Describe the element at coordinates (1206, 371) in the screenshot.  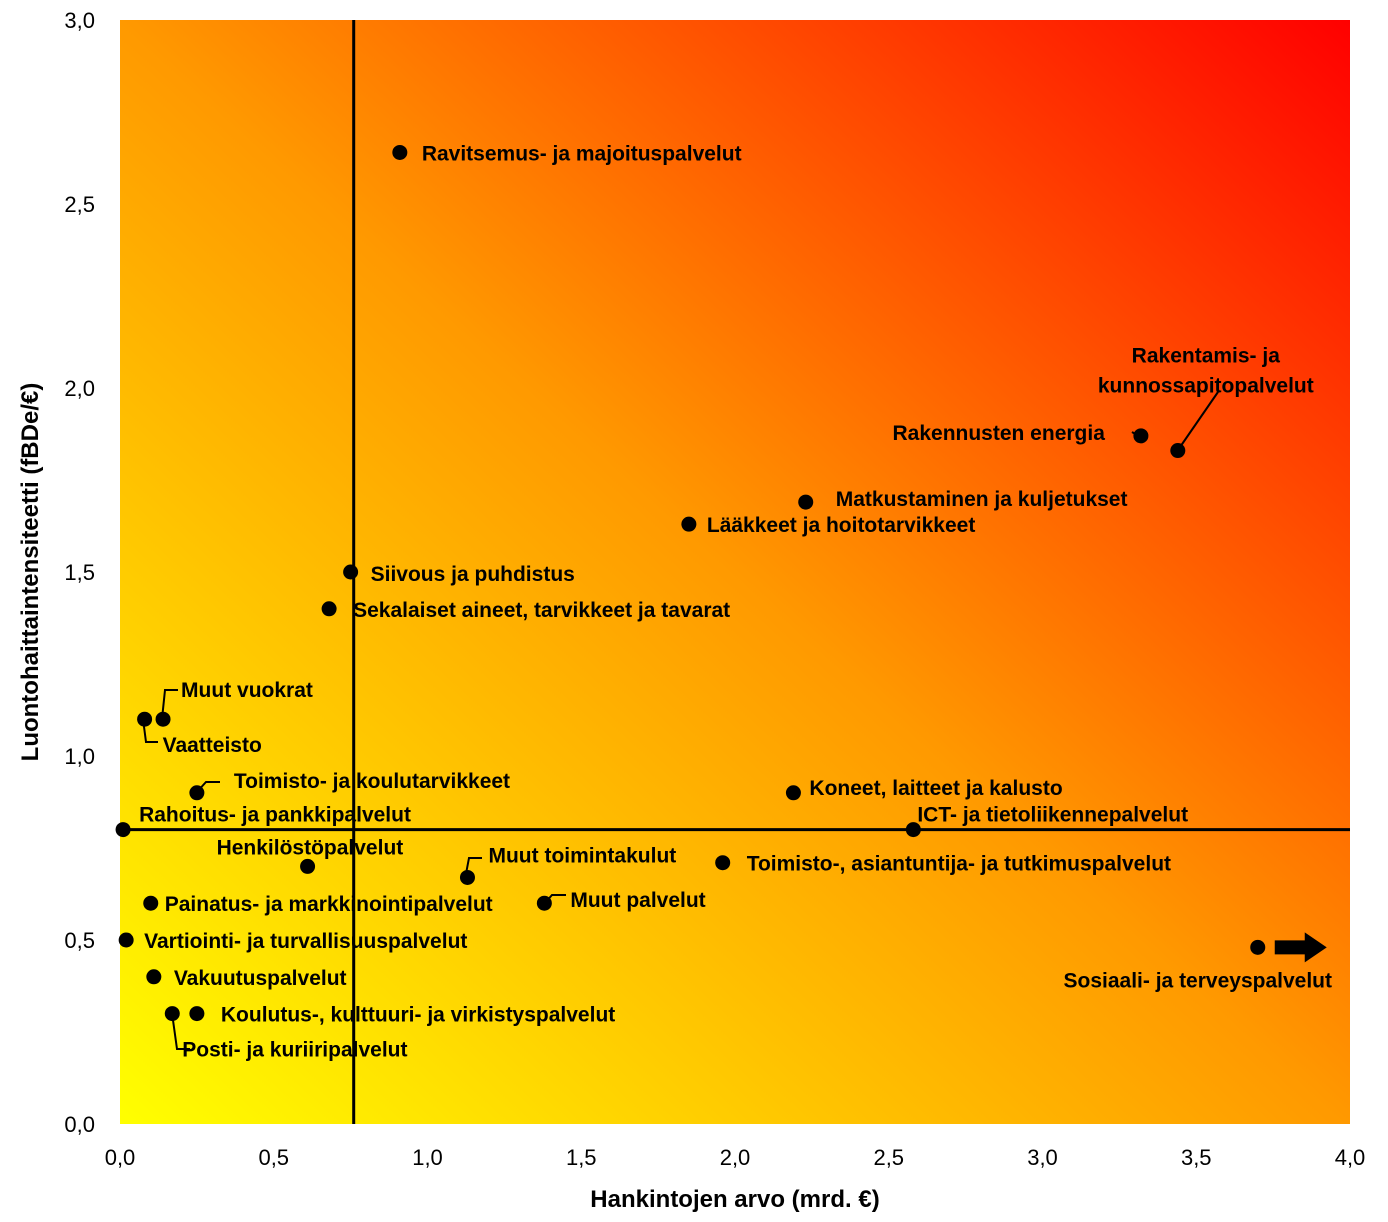
I see `point-label: Rakentamis- ja kunnossapitopalvelut` at that location.